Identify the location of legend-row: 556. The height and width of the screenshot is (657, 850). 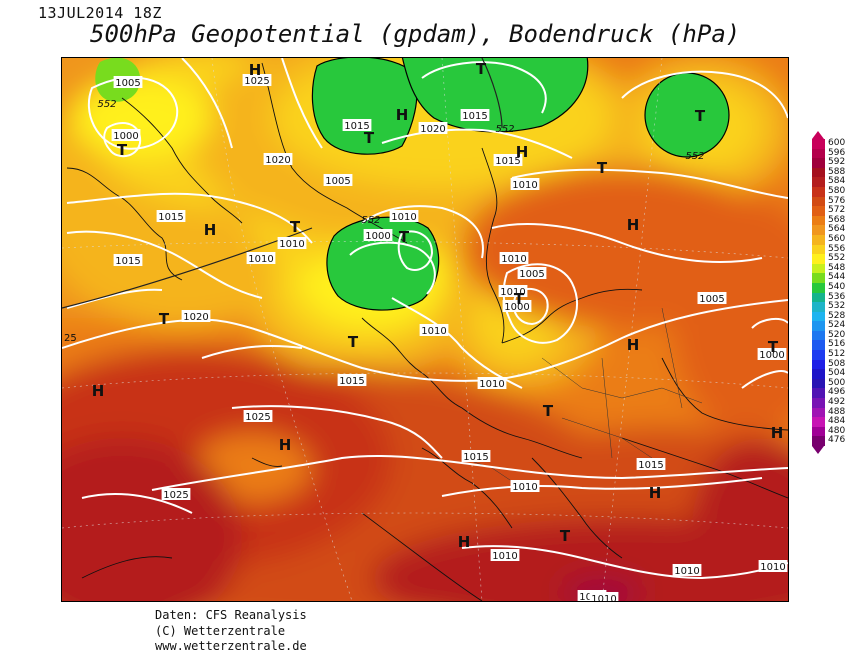
(828, 249).